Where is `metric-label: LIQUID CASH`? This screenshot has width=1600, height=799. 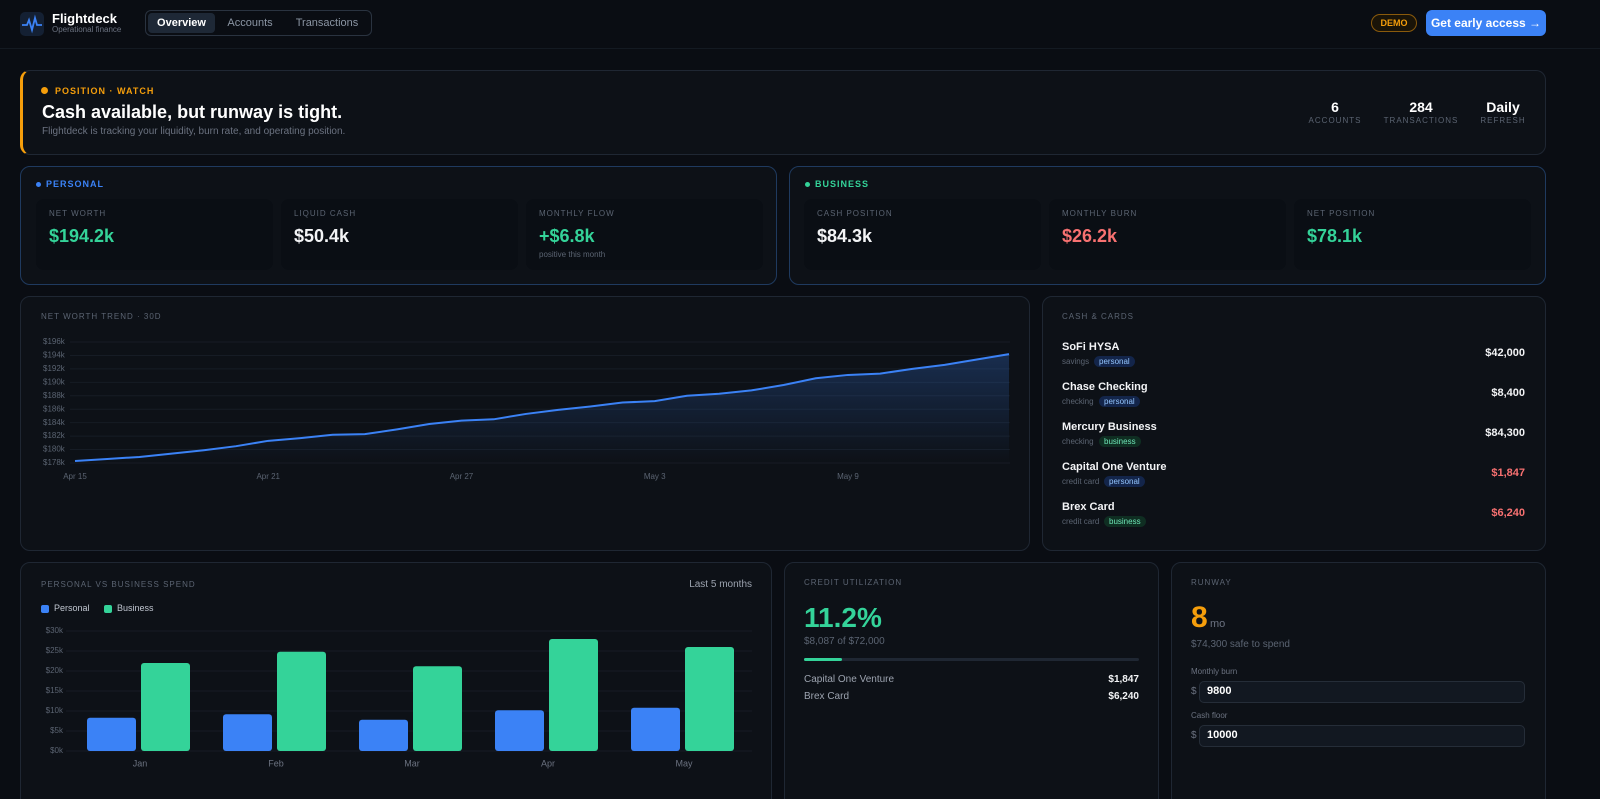 metric-label: LIQUID CASH is located at coordinates (325, 213).